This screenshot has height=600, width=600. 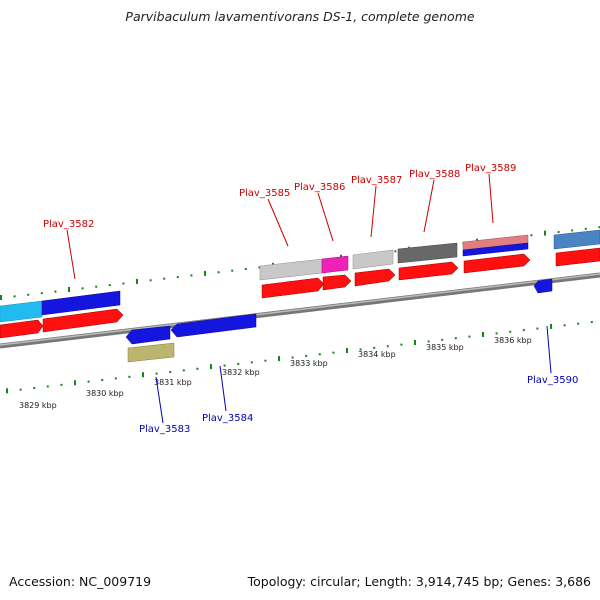 What do you see at coordinates (445, 347) in the screenshot?
I see `tick-label: 3835 kbp` at bounding box center [445, 347].